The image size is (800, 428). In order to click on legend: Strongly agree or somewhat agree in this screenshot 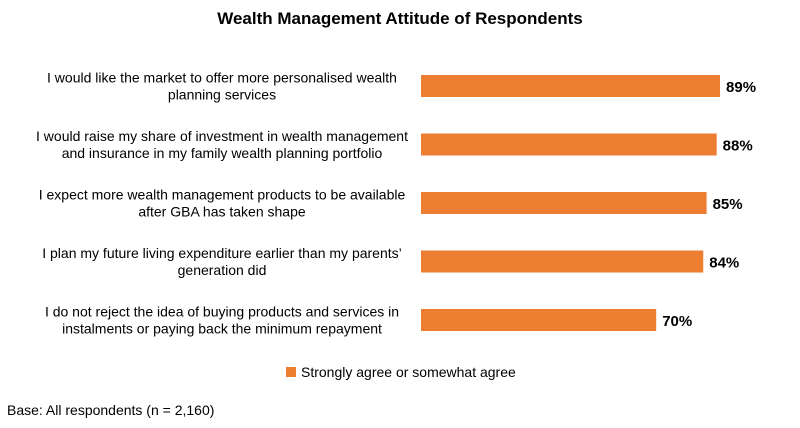, I will do `click(401, 372)`.